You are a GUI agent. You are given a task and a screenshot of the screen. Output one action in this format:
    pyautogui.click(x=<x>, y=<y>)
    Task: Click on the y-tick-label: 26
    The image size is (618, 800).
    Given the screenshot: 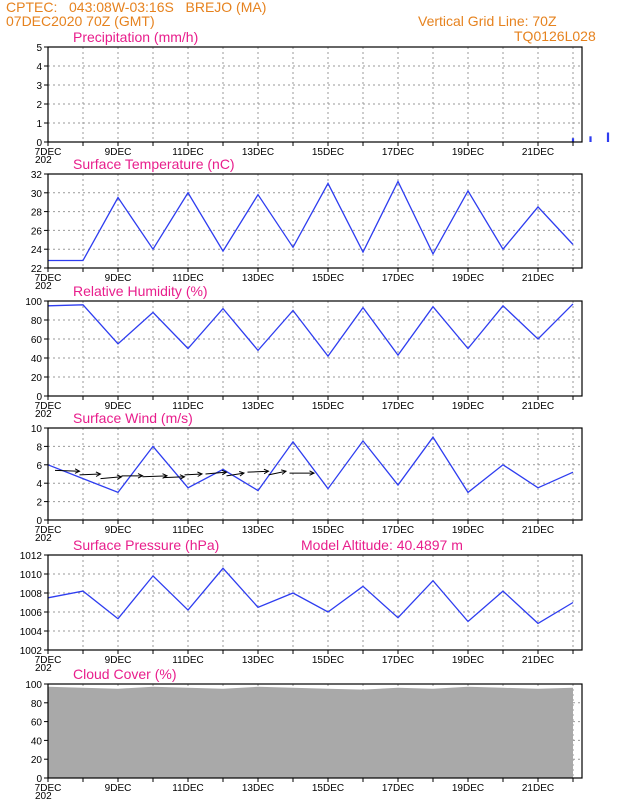 What is the action you would take?
    pyautogui.click(x=37, y=231)
    